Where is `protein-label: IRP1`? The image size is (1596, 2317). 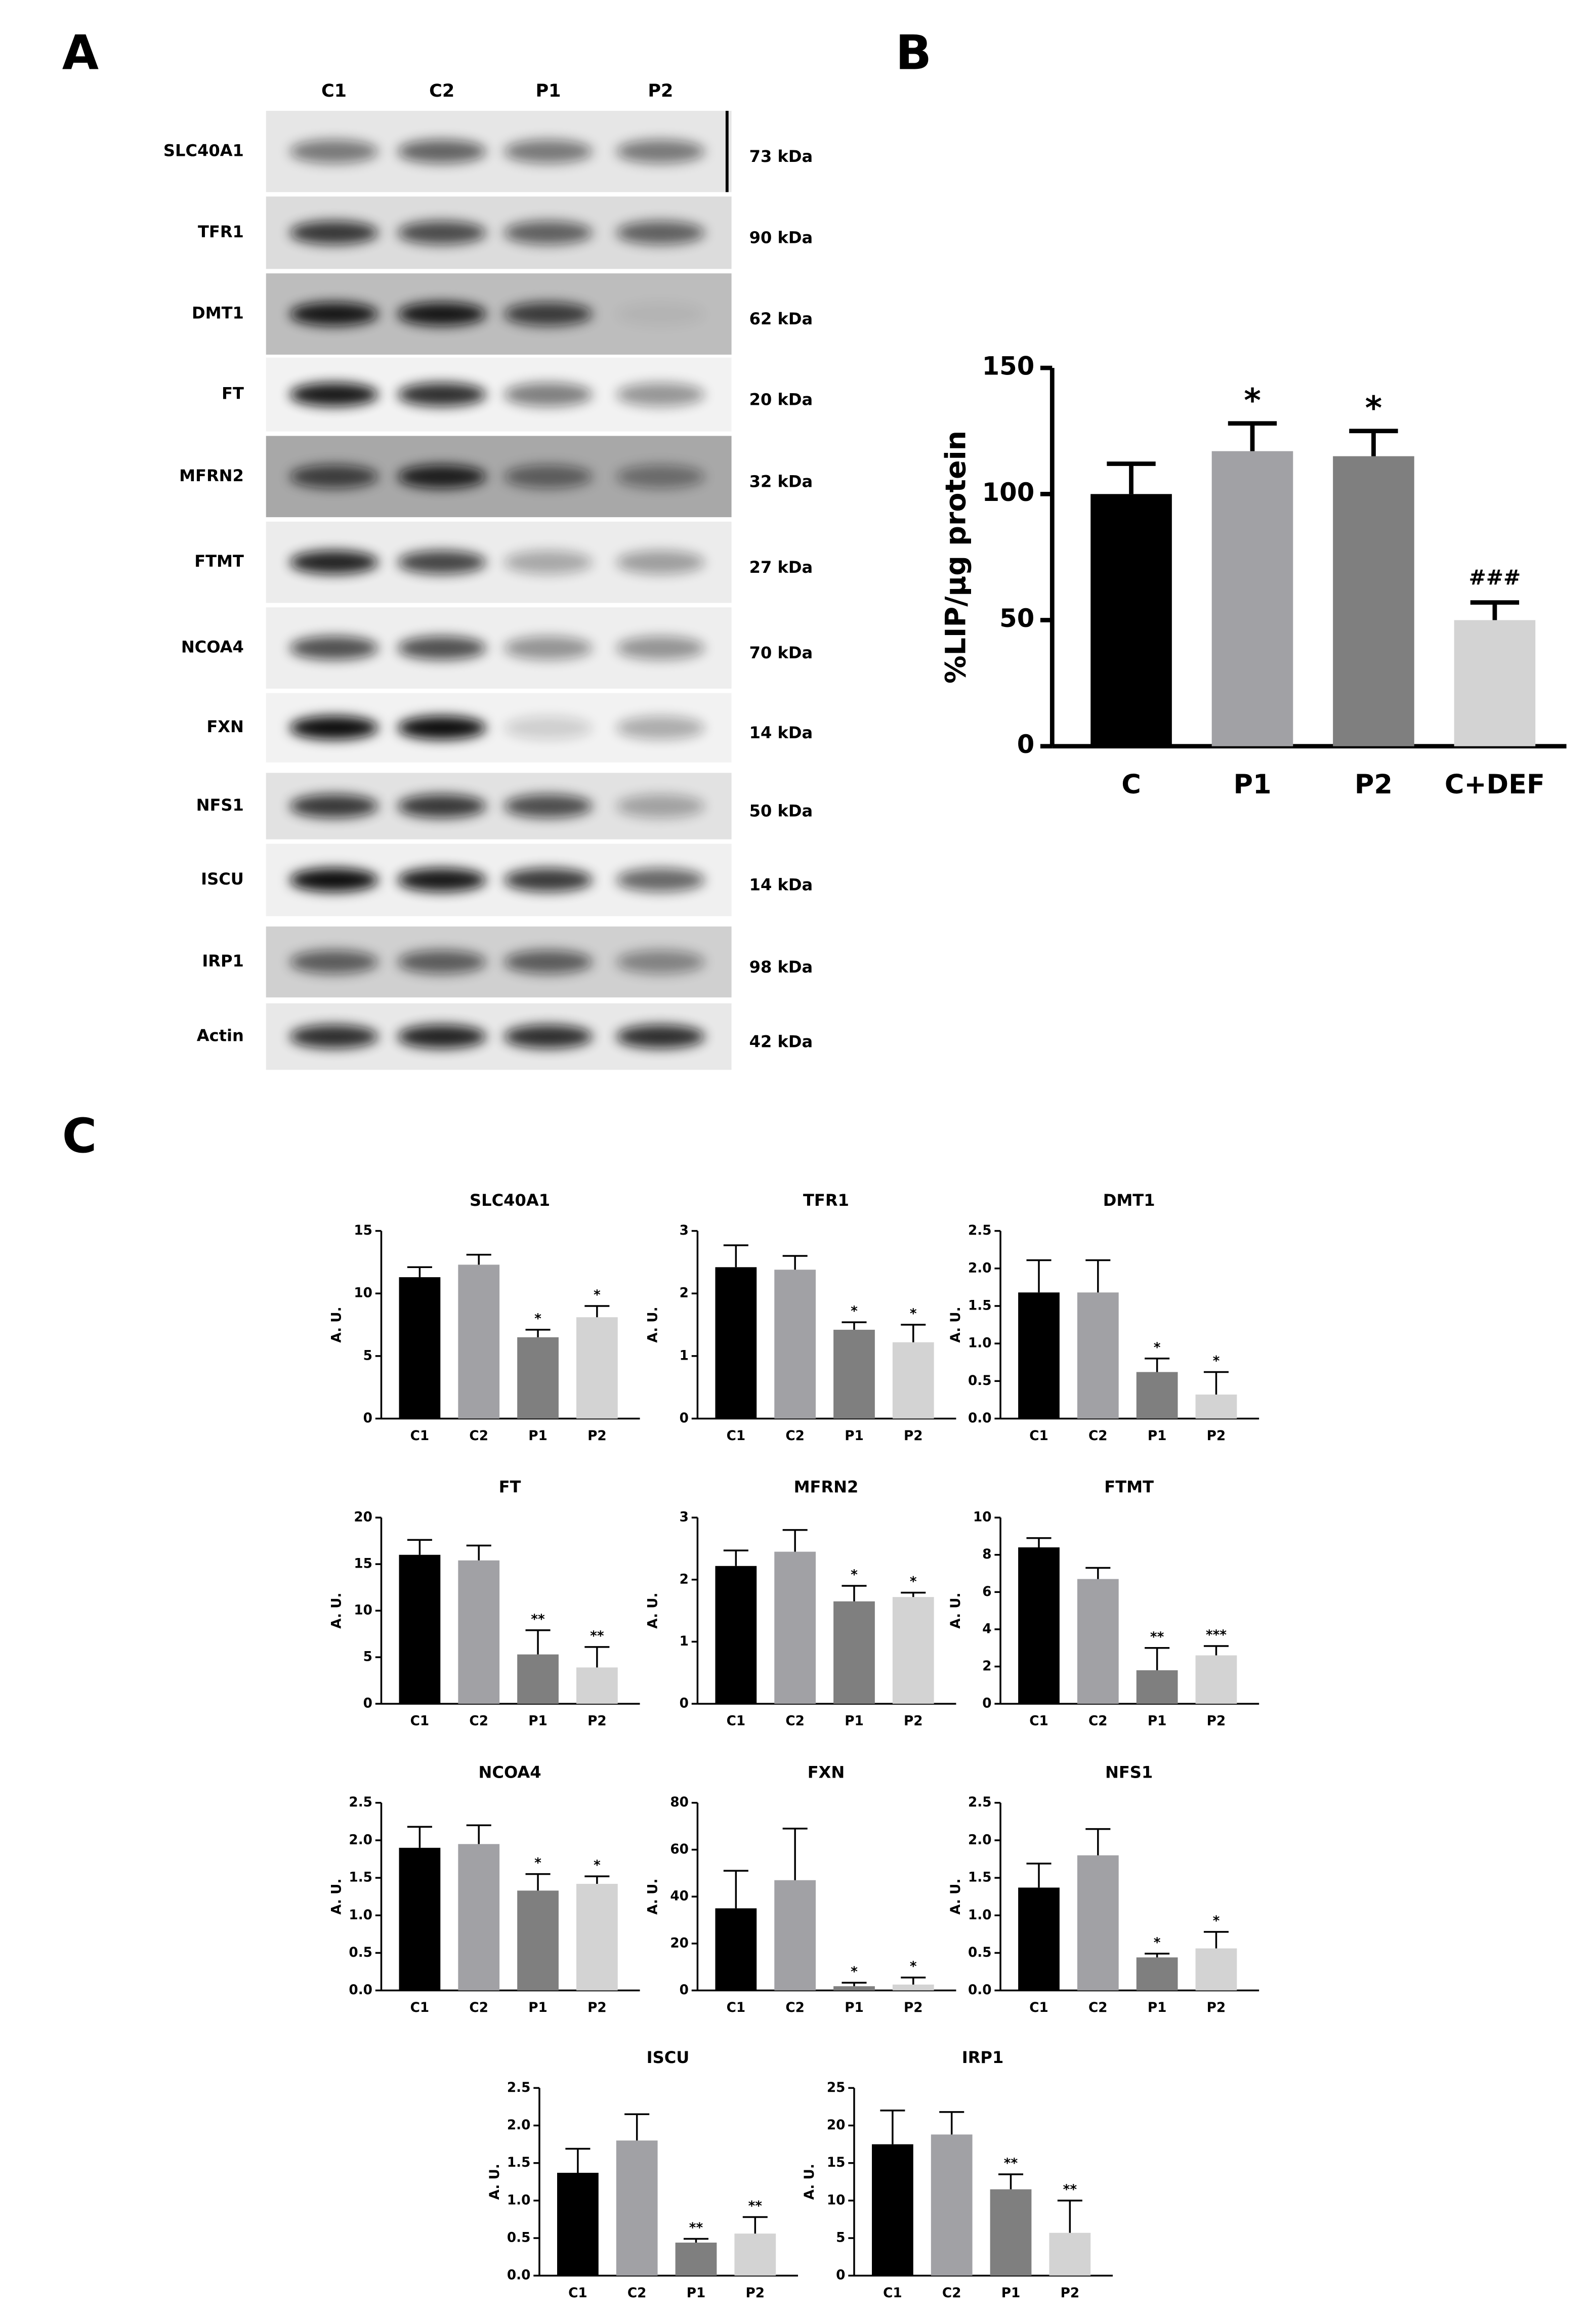 protein-label: IRP1 is located at coordinates (223, 961).